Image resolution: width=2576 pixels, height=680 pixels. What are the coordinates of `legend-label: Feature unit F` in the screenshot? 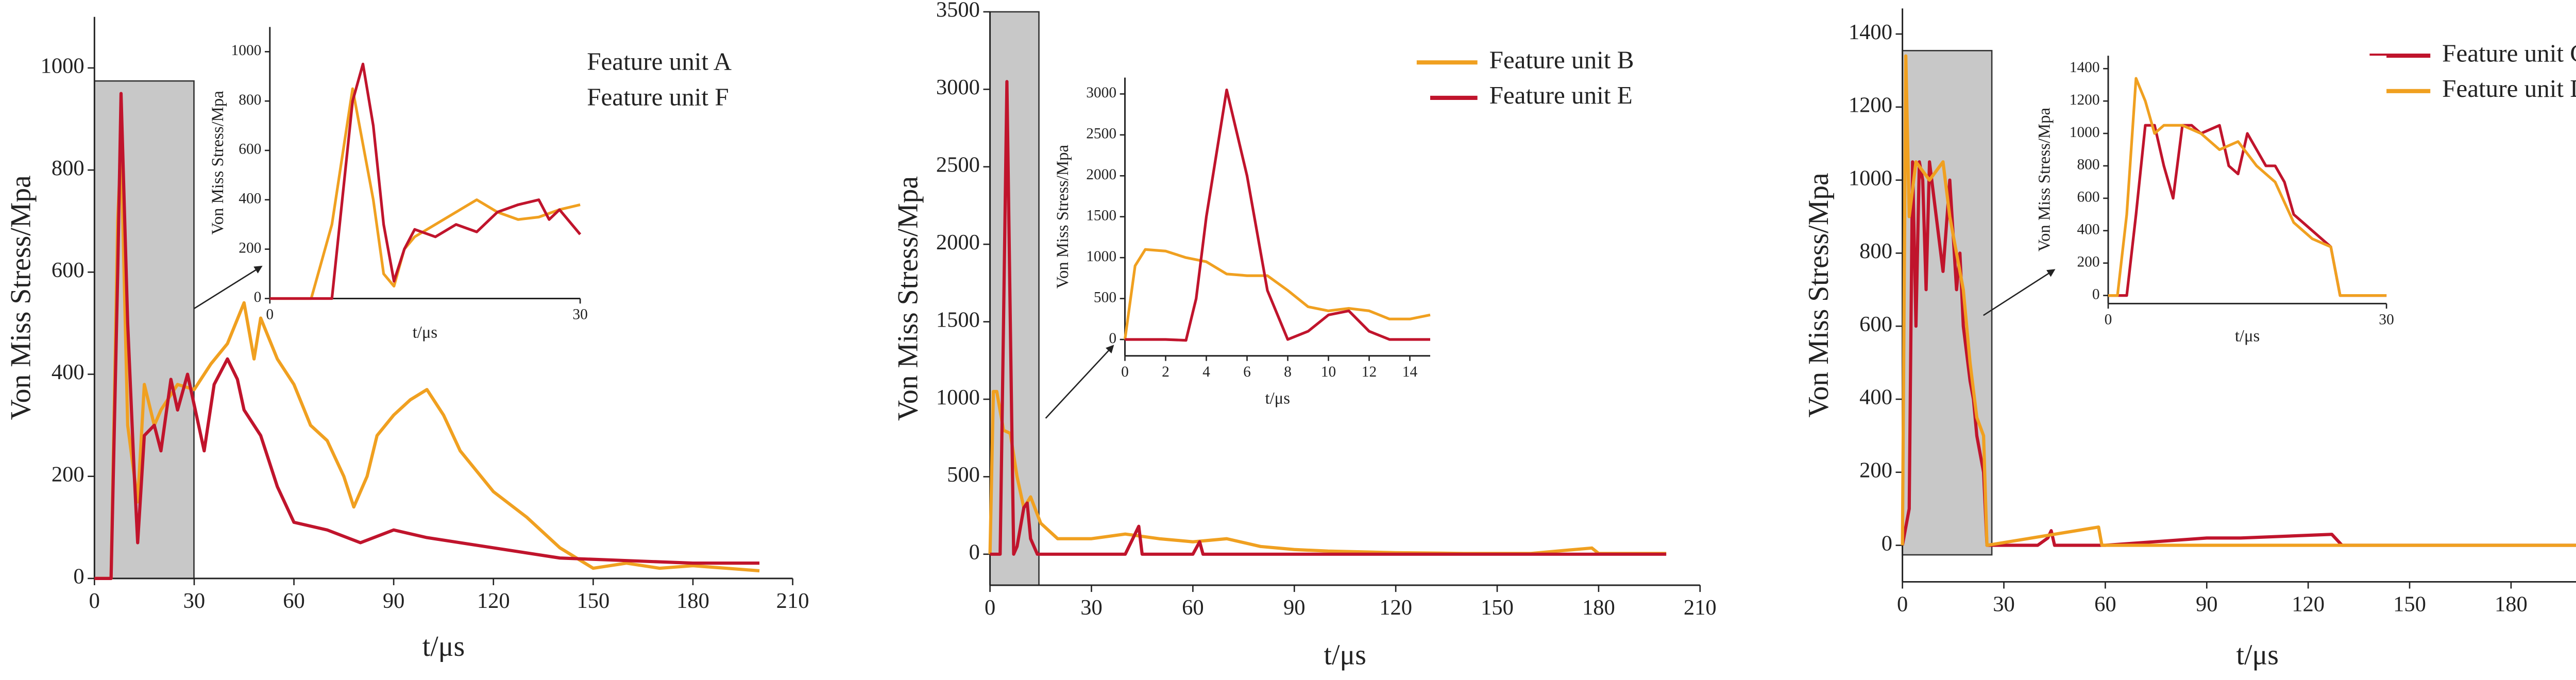 It's located at (657, 96).